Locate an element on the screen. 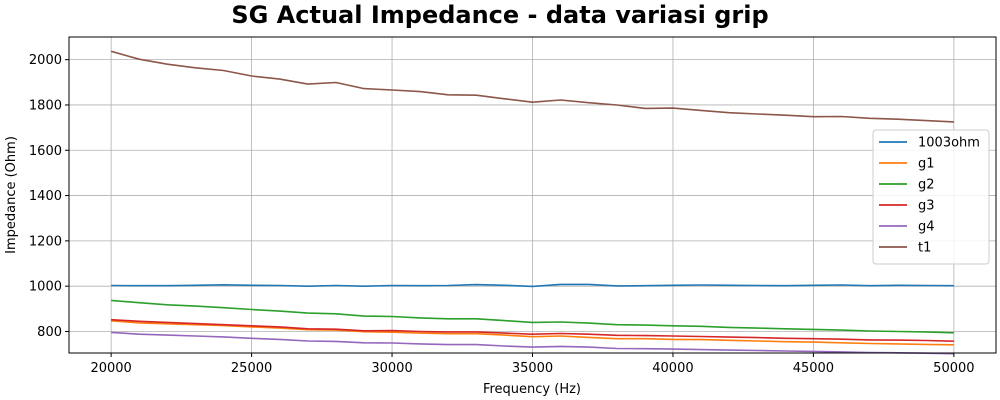 Image resolution: width=1000 pixels, height=400 pixels. y-axis-ticks: 800 1000 1200 1400 1600 1800 2000 is located at coordinates (49, 196).